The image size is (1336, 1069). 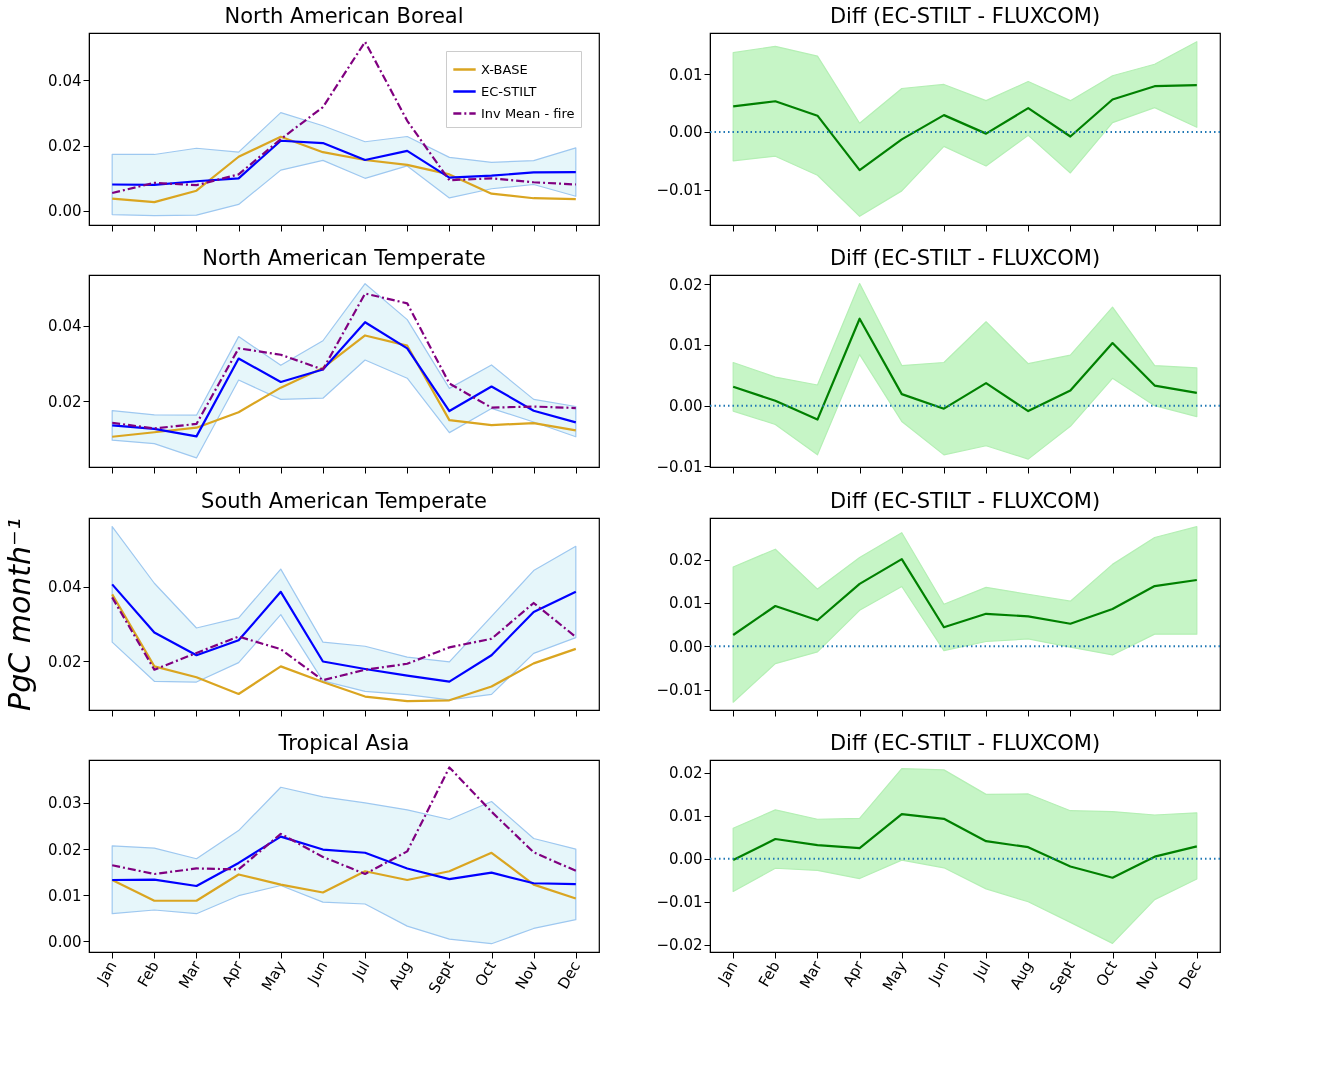 I want to click on legend-label: Inv Mean - fire, so click(x=528, y=113).